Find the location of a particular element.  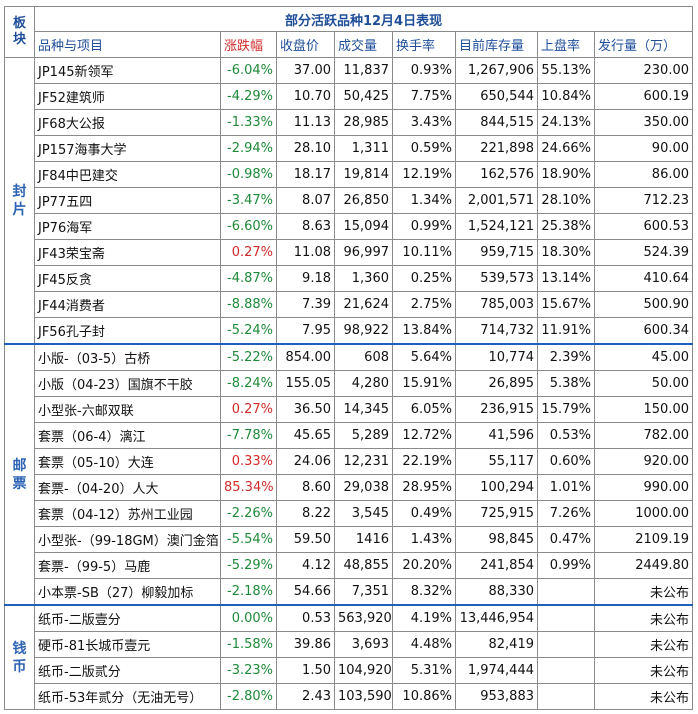

turnover-cell: 0.49% is located at coordinates (424, 513).